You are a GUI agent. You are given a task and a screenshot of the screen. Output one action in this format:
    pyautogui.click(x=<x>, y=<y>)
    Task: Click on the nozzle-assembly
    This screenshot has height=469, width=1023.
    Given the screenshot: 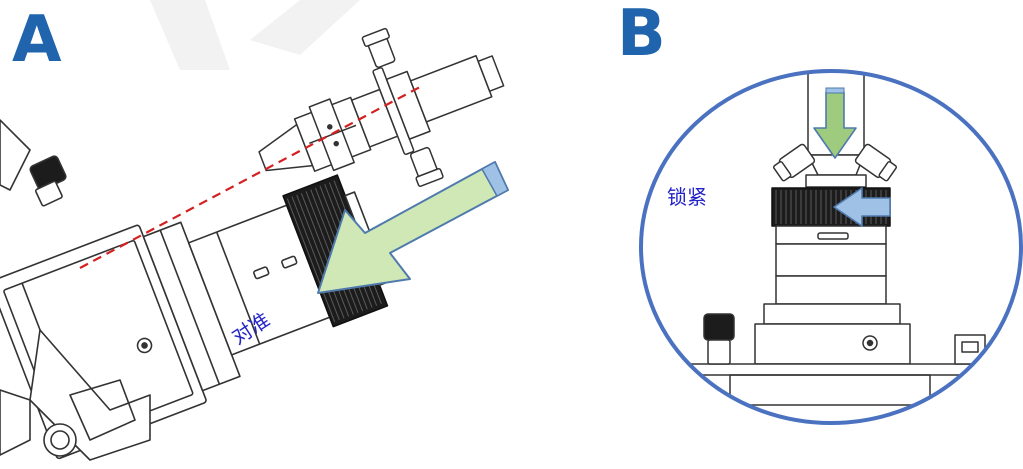 What is the action you would take?
    pyautogui.click(x=381, y=107)
    